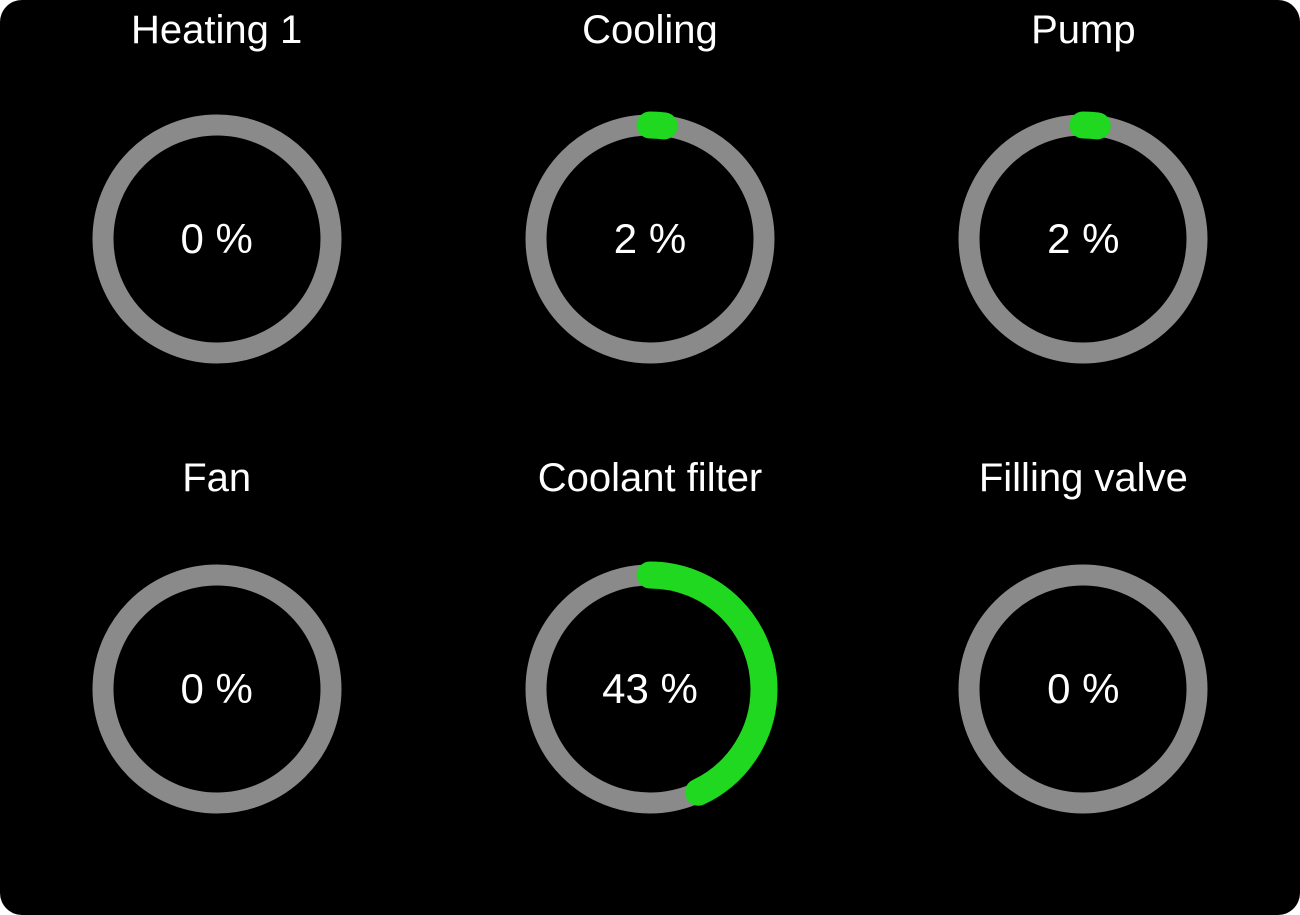 This screenshot has width=1300, height=915. Describe the element at coordinates (650, 478) in the screenshot. I see `gauge-title: Coolant filter` at that location.